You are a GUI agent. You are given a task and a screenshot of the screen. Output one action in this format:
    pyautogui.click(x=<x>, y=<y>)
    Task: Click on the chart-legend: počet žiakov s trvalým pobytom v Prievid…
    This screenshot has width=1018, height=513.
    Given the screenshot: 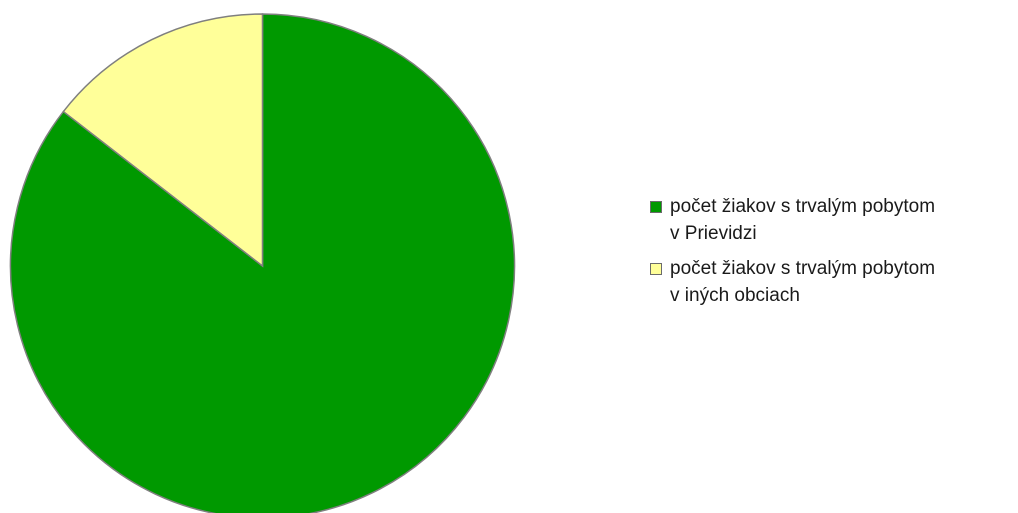 What is the action you would take?
    pyautogui.click(x=834, y=255)
    